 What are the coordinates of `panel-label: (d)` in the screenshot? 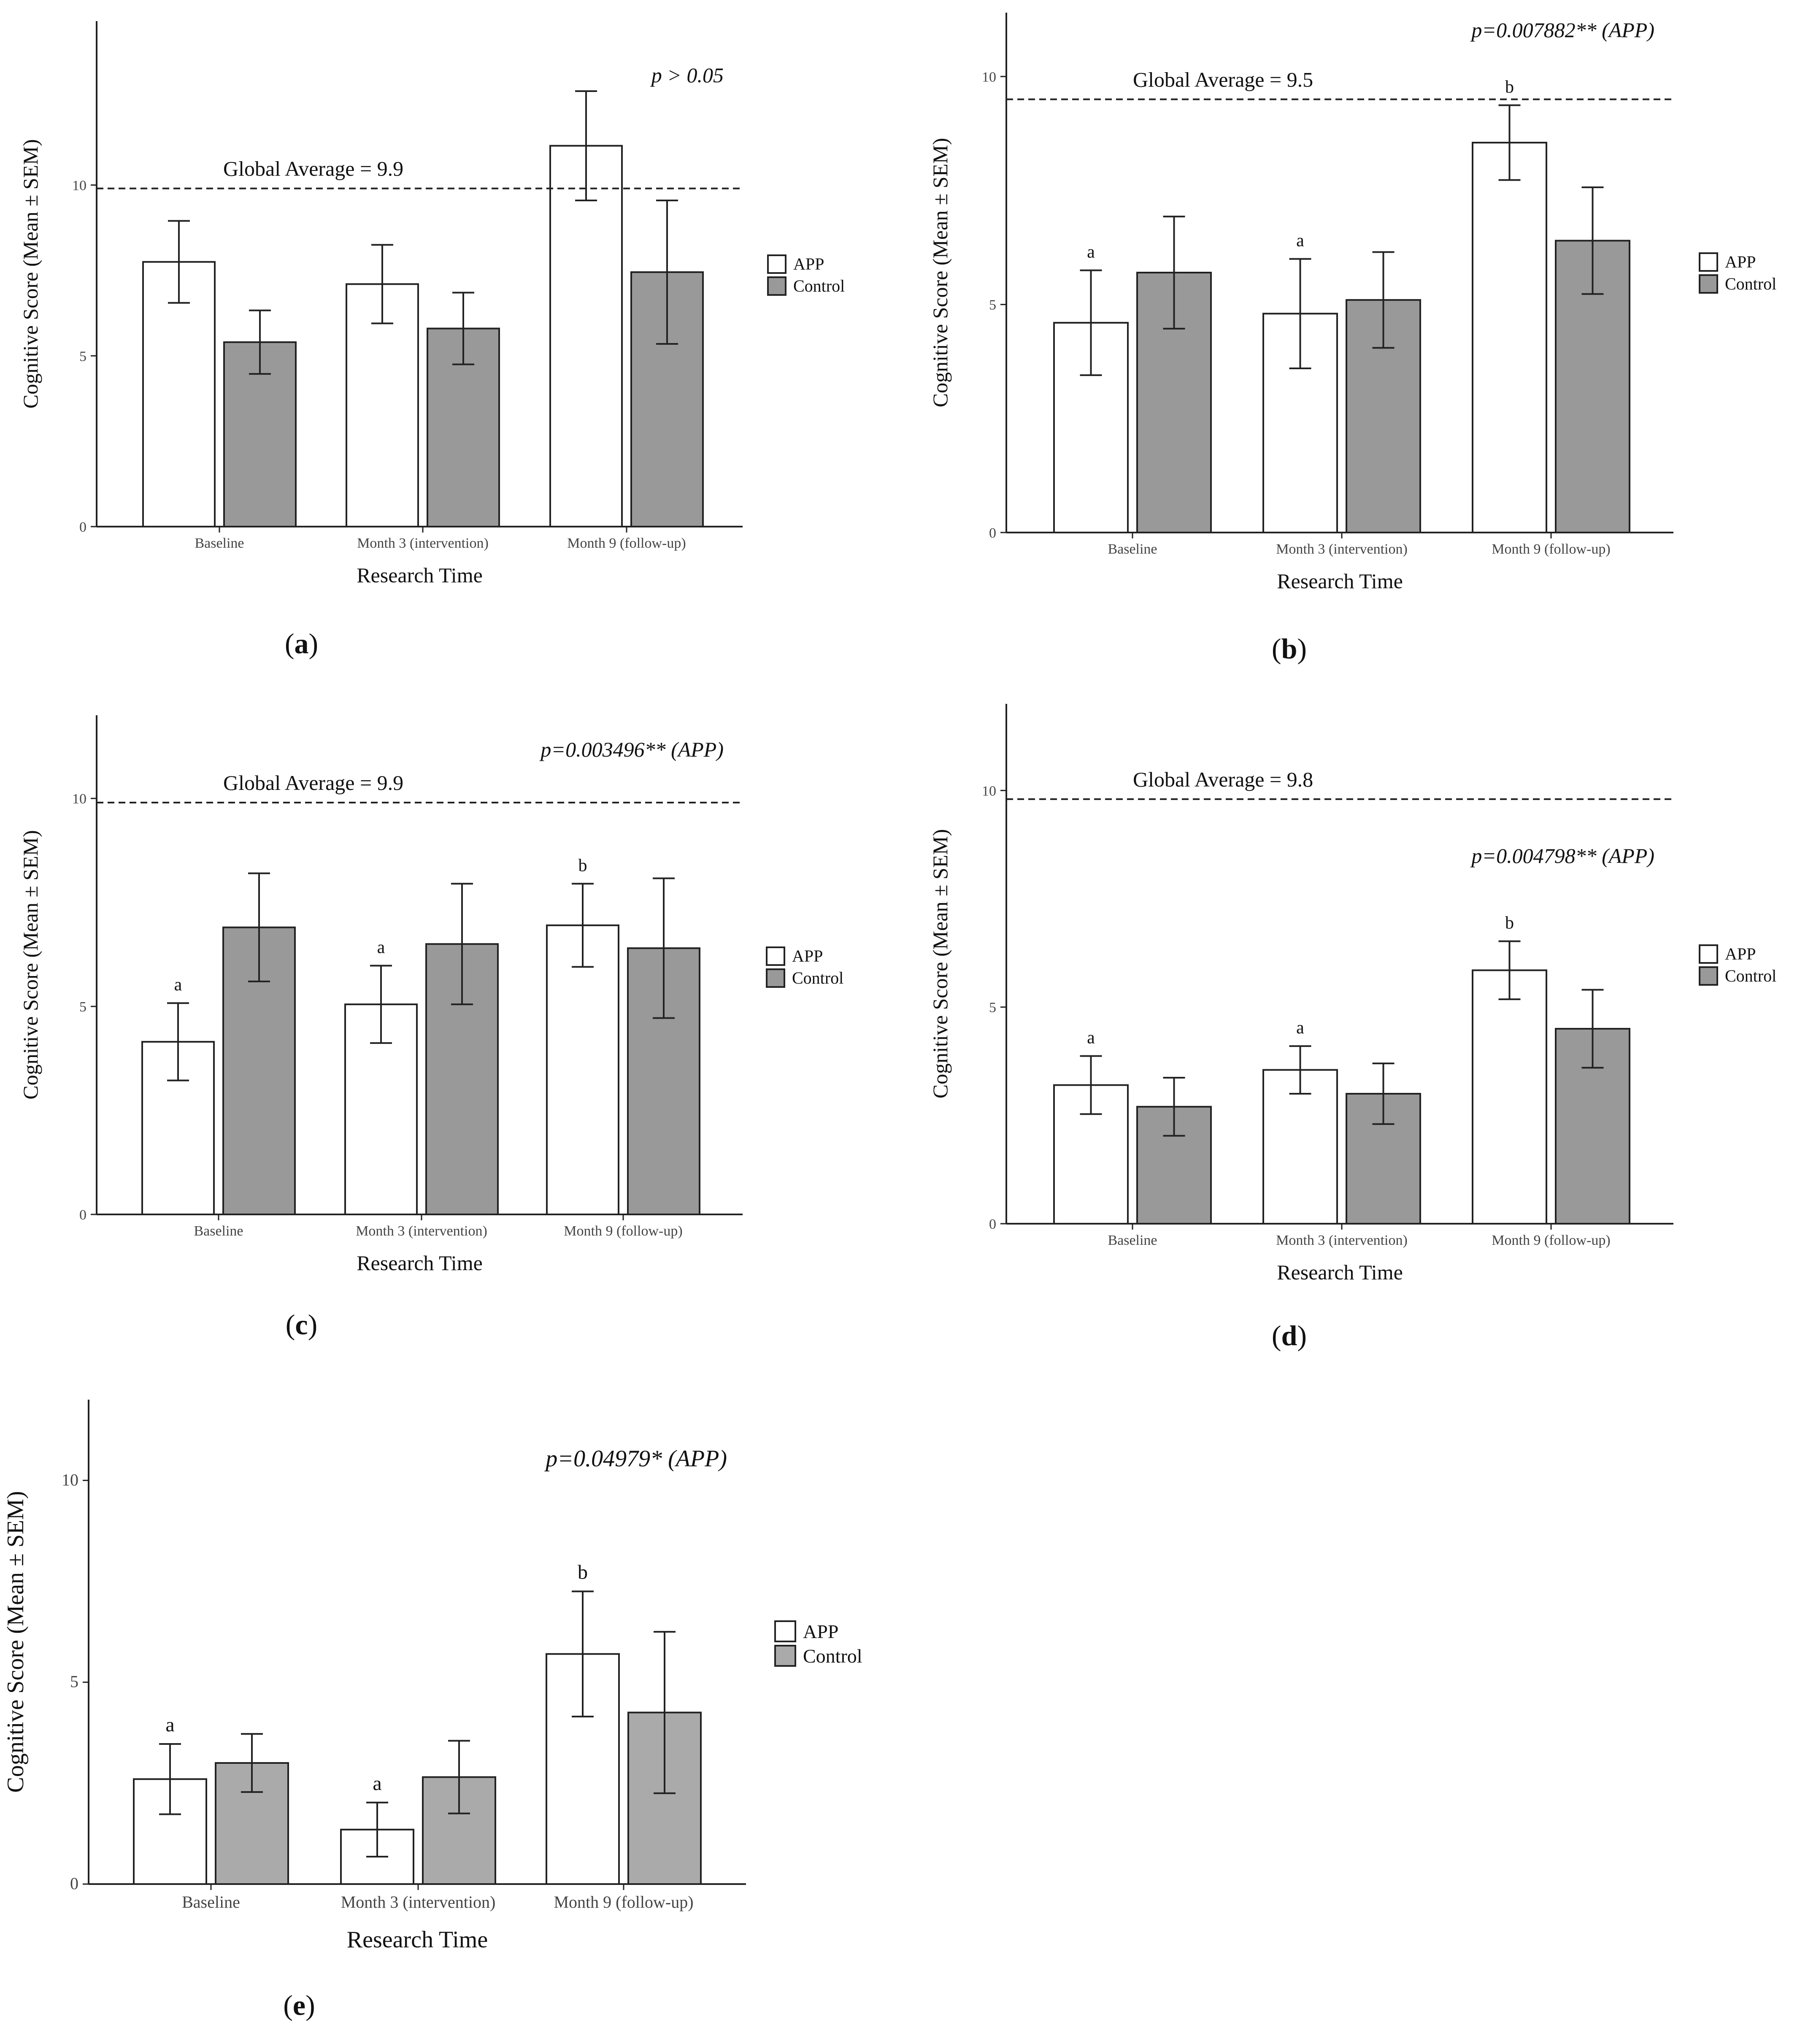 It's located at (1290, 1336).